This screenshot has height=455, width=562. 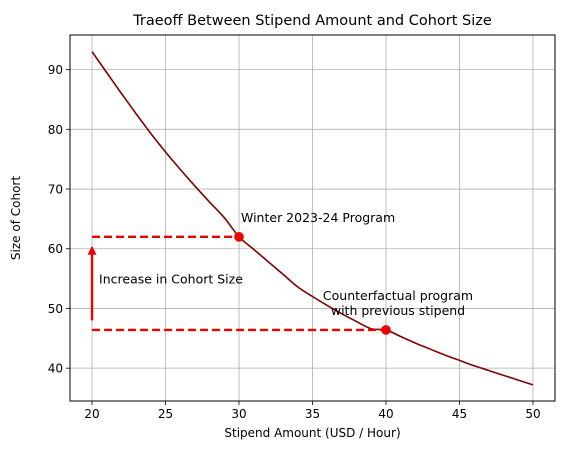 I want to click on x-tick-label: 45, so click(x=459, y=414).